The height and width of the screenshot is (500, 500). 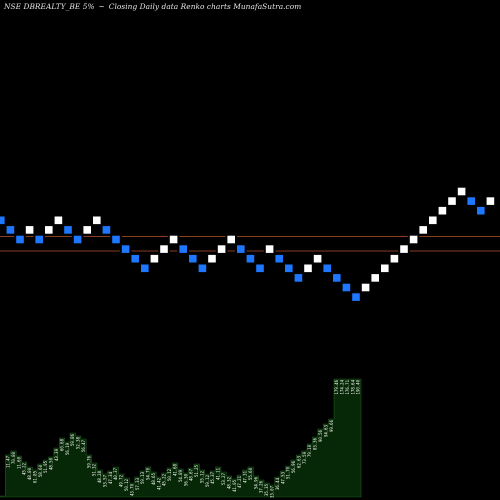 I want to click on volume-value-label: 33.07, so click(x=271, y=491).